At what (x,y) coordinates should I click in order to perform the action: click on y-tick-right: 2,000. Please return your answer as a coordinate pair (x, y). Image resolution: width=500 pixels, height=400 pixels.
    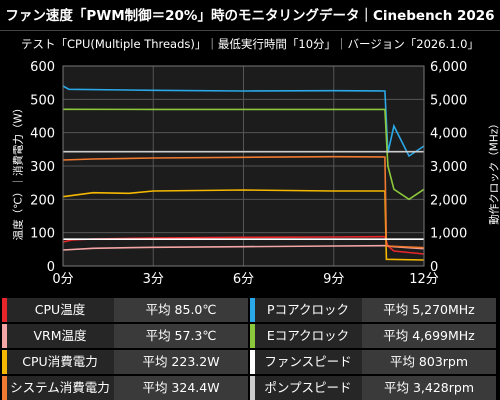
    Looking at the image, I should click on (448, 200).